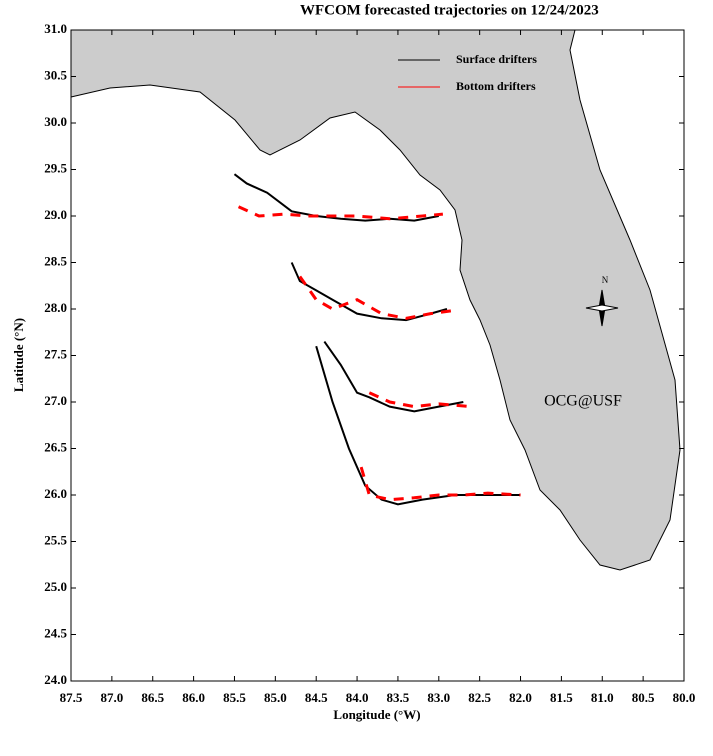  What do you see at coordinates (275, 697) in the screenshot?
I see `x-tick-label: 85.0` at bounding box center [275, 697].